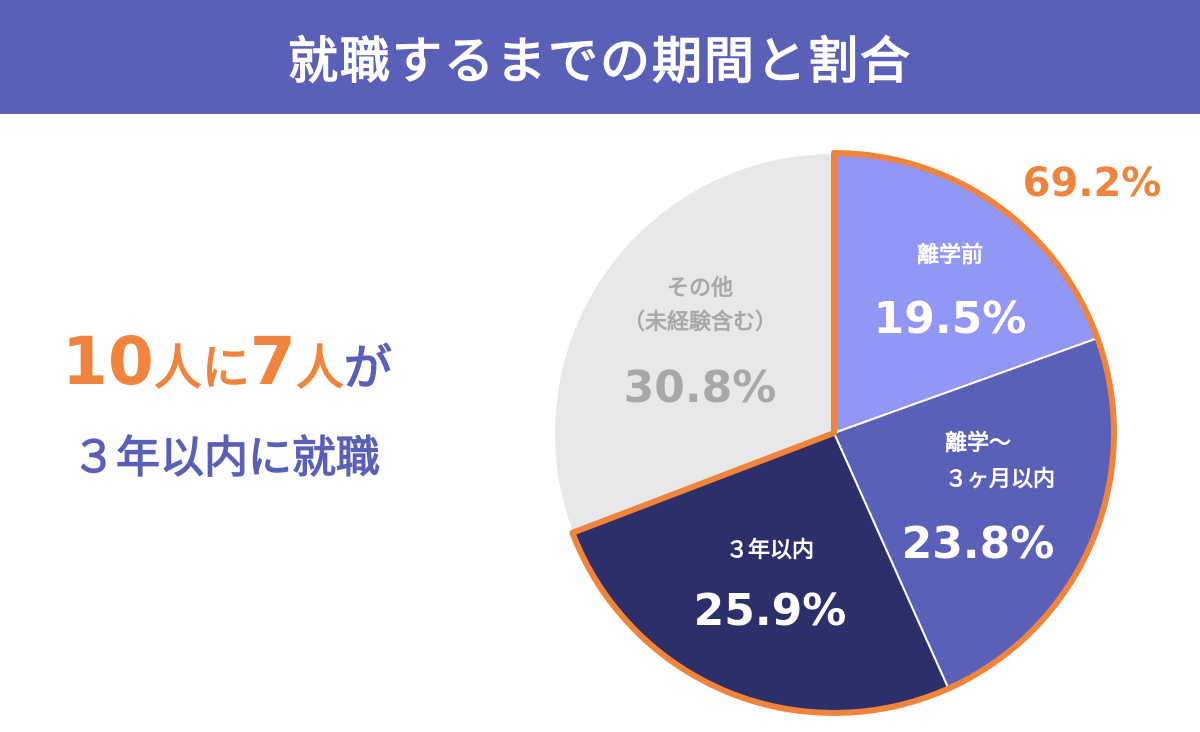 The image size is (1200, 732). Describe the element at coordinates (700, 288) in the screenshot. I see `slice-label: その他` at that location.